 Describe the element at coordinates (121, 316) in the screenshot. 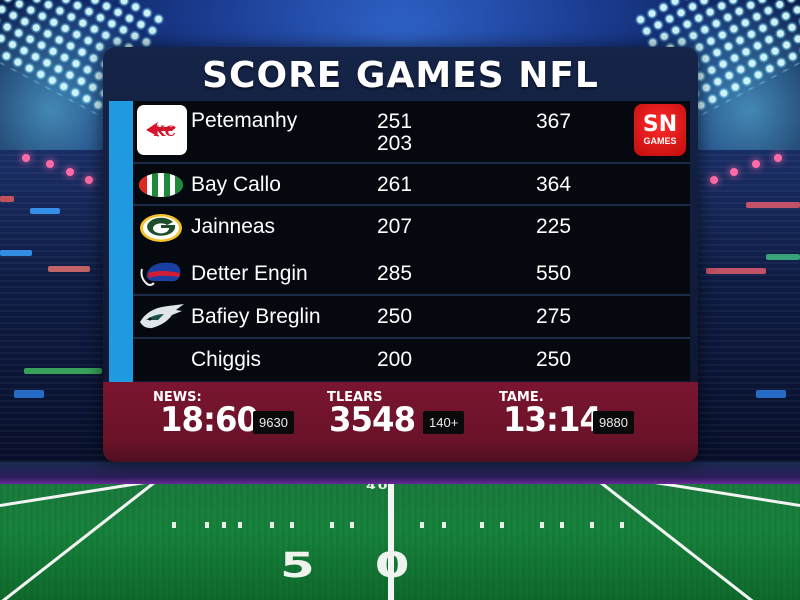

I see `group-accent-bar` at that location.